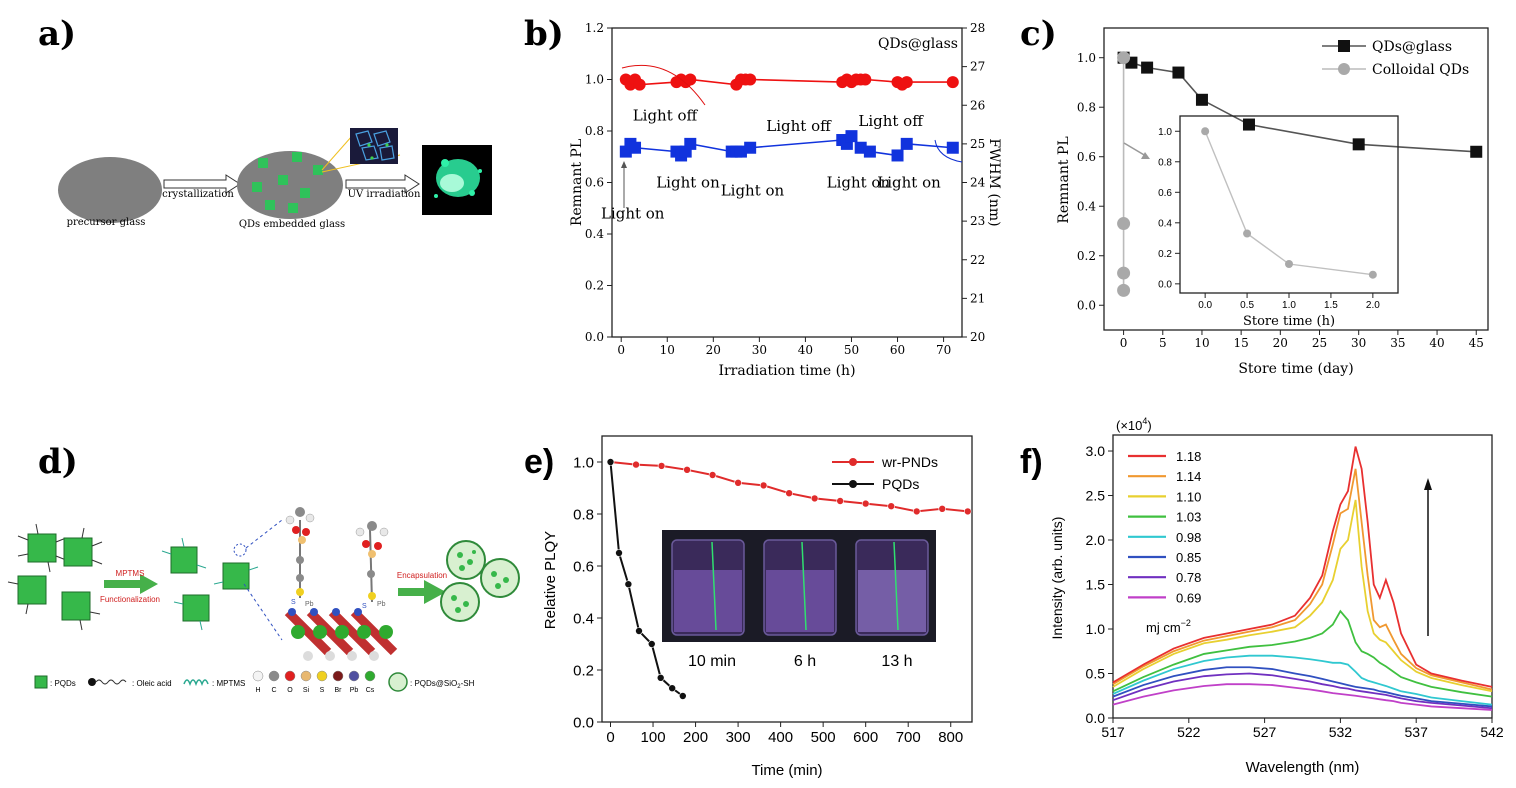 Image resolution: width=1516 pixels, height=788 pixels. What do you see at coordinates (1417, 732) in the screenshot?
I see `x-tick-label: 537` at bounding box center [1417, 732].